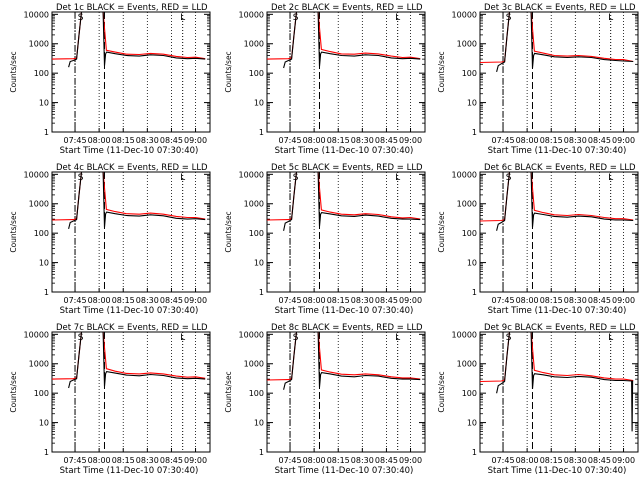 The width and height of the screenshot is (640, 480). Describe the element at coordinates (347, 328) in the screenshot. I see `chart-title: Det 8c BLACK = Events, RED = LLD` at that location.